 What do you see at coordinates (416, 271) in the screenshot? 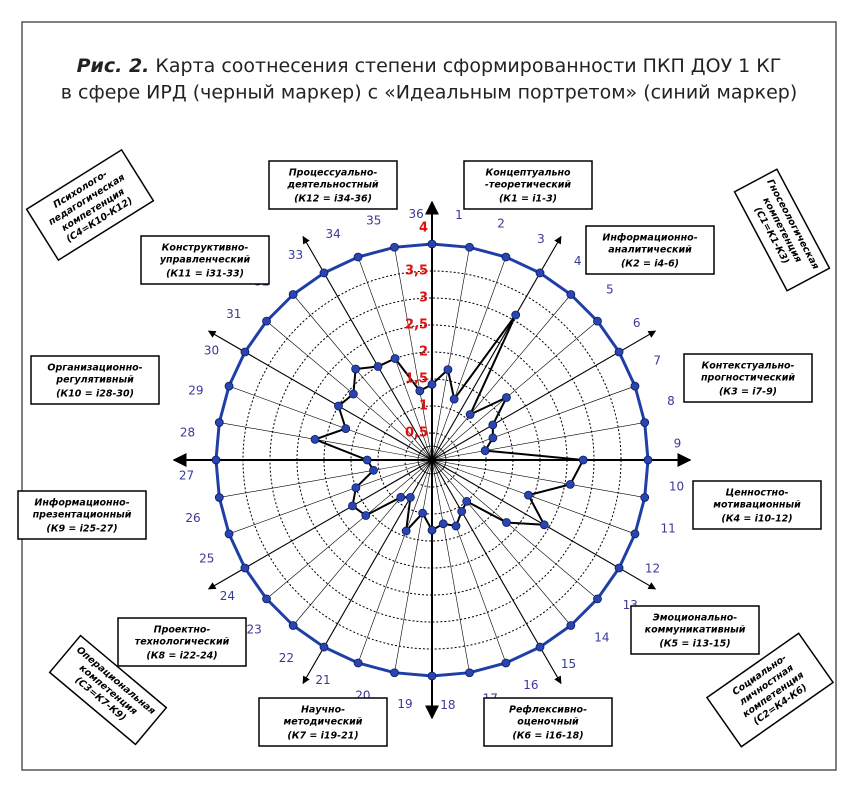
I see `r-tick-label: 3,5` at bounding box center [416, 271].